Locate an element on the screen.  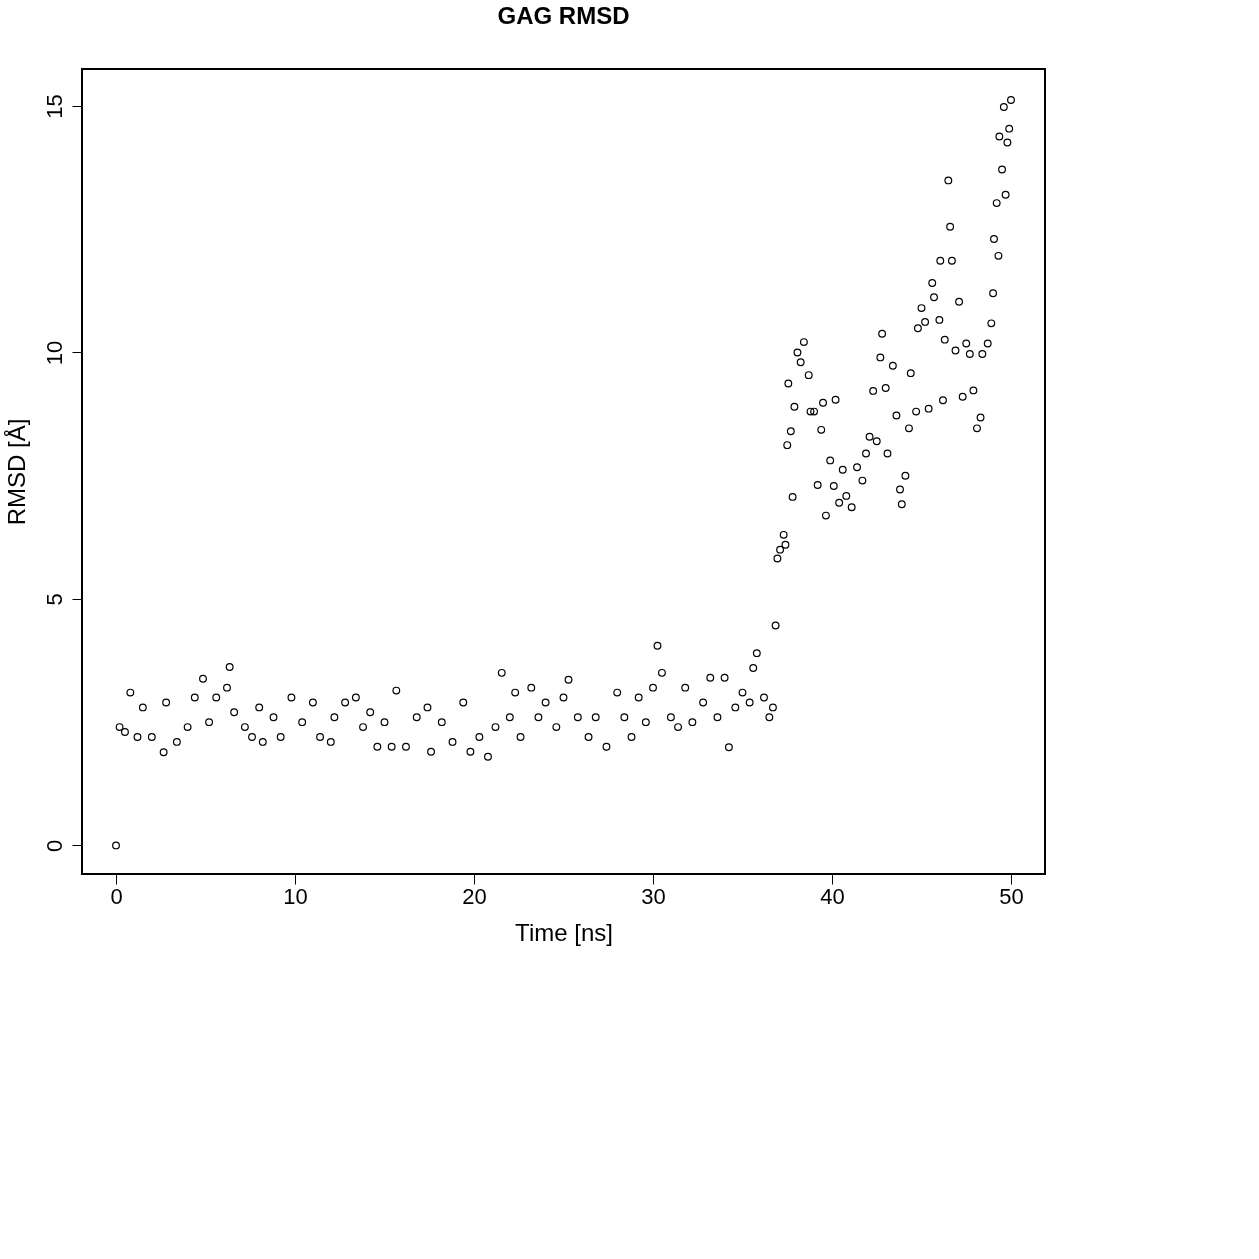
x-tick-label: 50 is located at coordinates (1011, 896).